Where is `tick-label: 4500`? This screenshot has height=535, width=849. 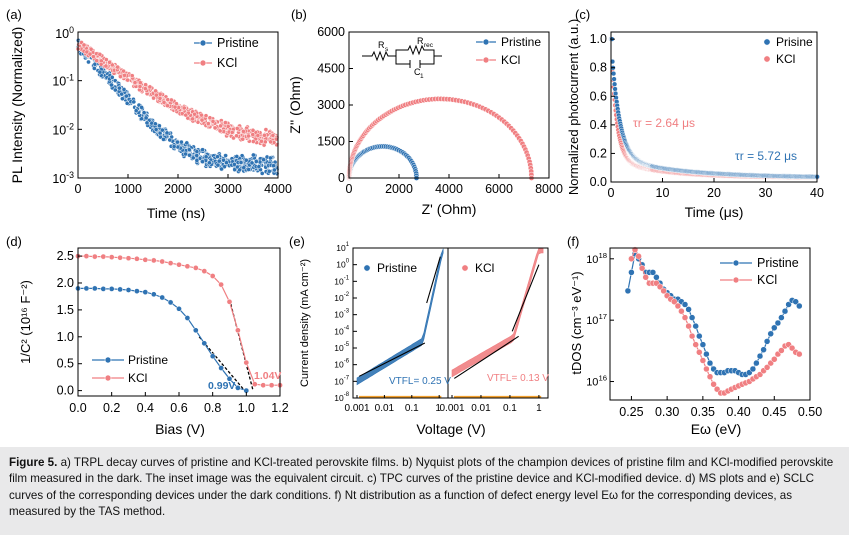 tick-label: 4500 is located at coordinates (331, 69).